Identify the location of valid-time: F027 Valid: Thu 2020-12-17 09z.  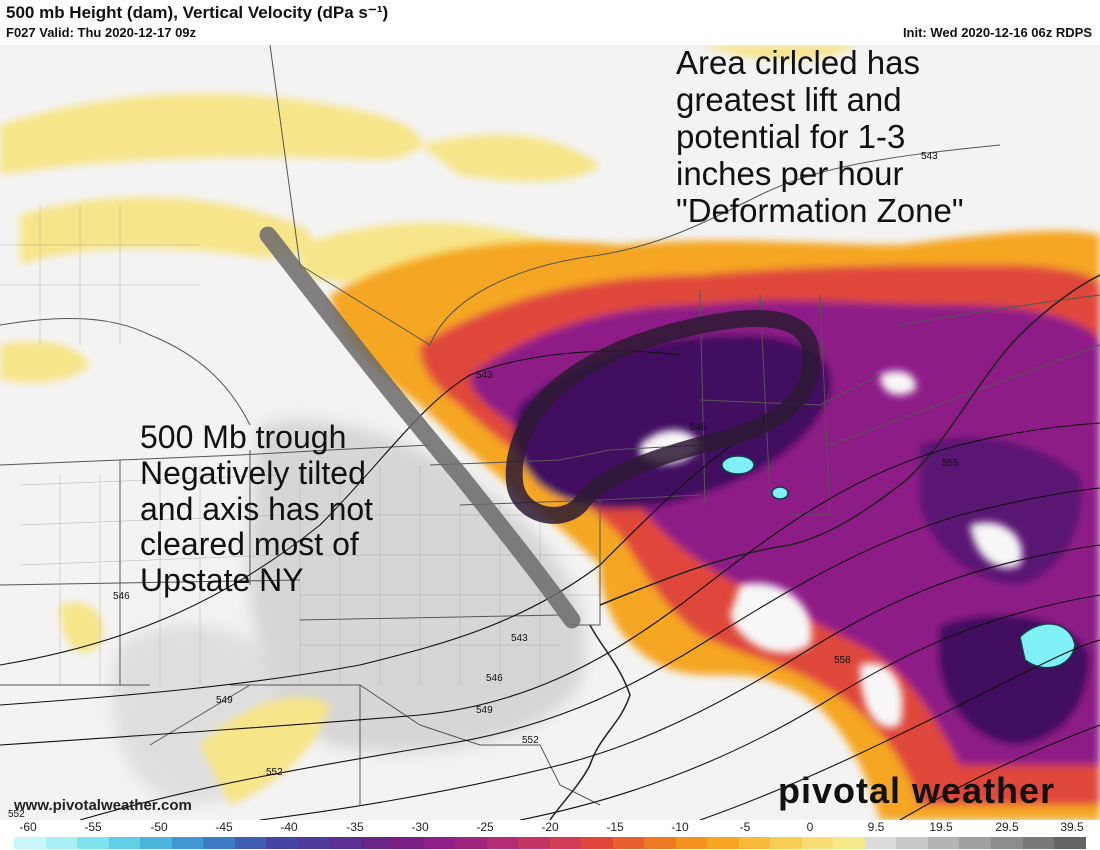
(101, 32).